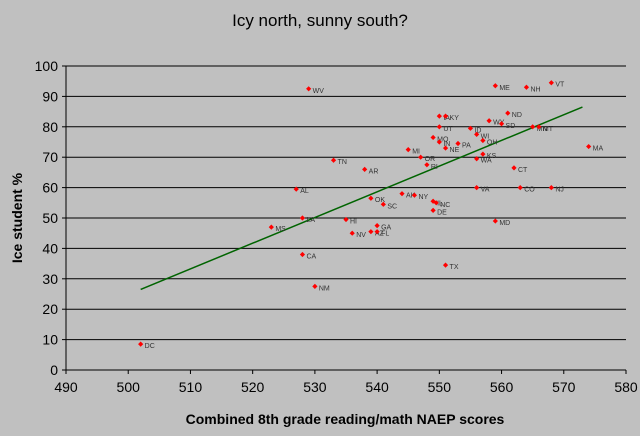 The image size is (640, 436). What do you see at coordinates (333, 160) in the screenshot?
I see `data-point-tn` at bounding box center [333, 160].